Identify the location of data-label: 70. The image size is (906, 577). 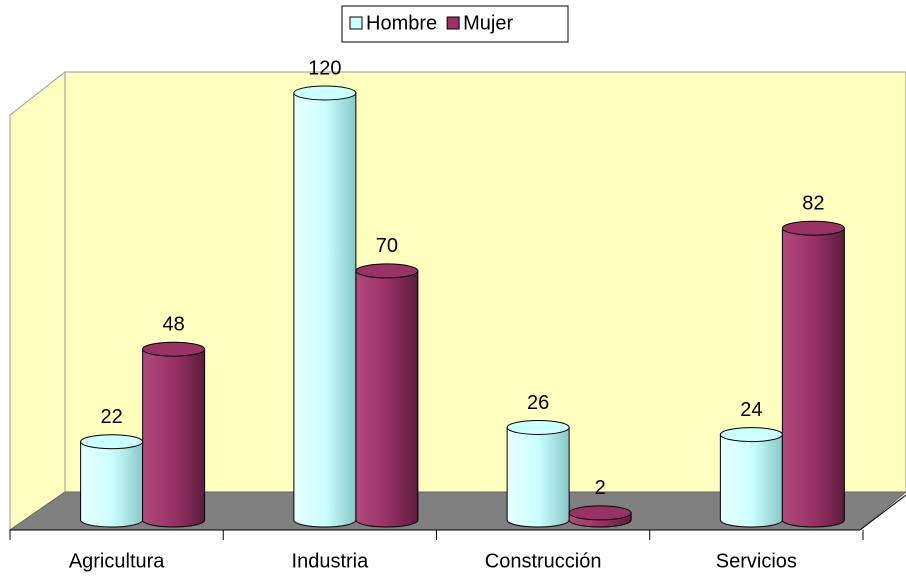
(387, 246).